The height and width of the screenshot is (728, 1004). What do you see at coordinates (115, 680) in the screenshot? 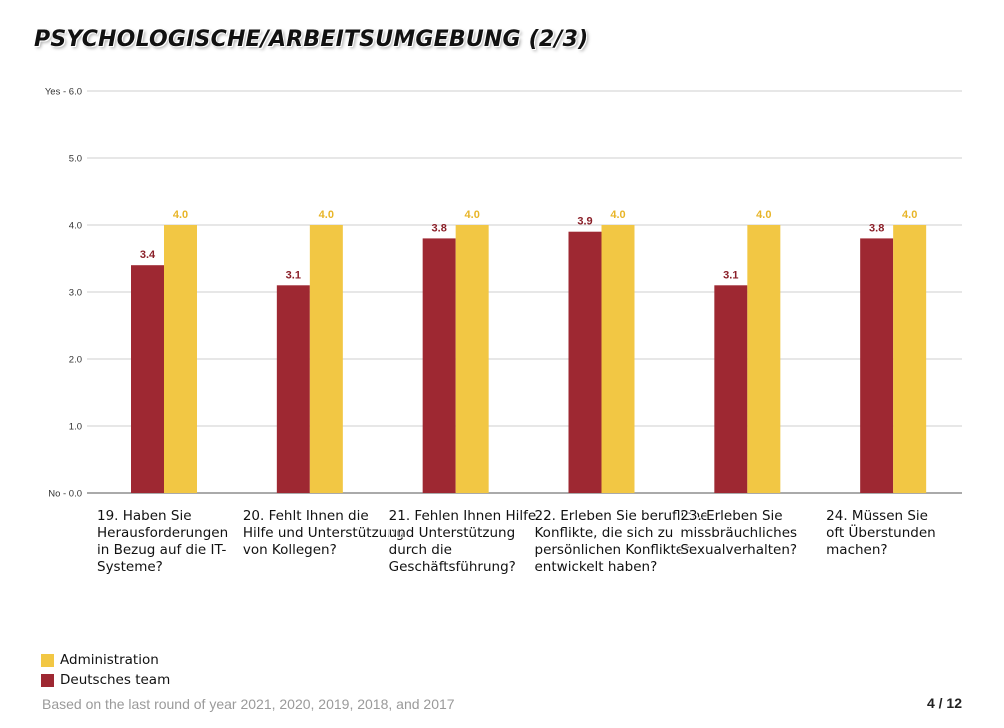
I see `legend-label-deutsches-team: Deutsches team` at bounding box center [115, 680].